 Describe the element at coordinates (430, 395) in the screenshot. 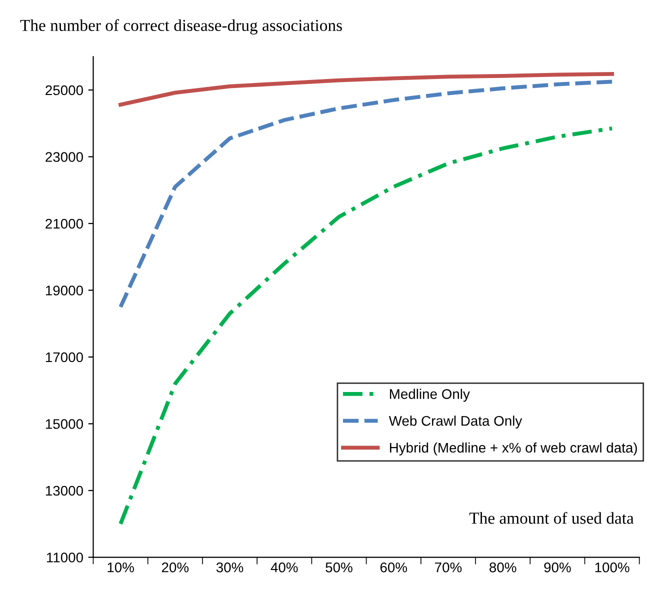

I see `legend-label: Medline Only` at that location.